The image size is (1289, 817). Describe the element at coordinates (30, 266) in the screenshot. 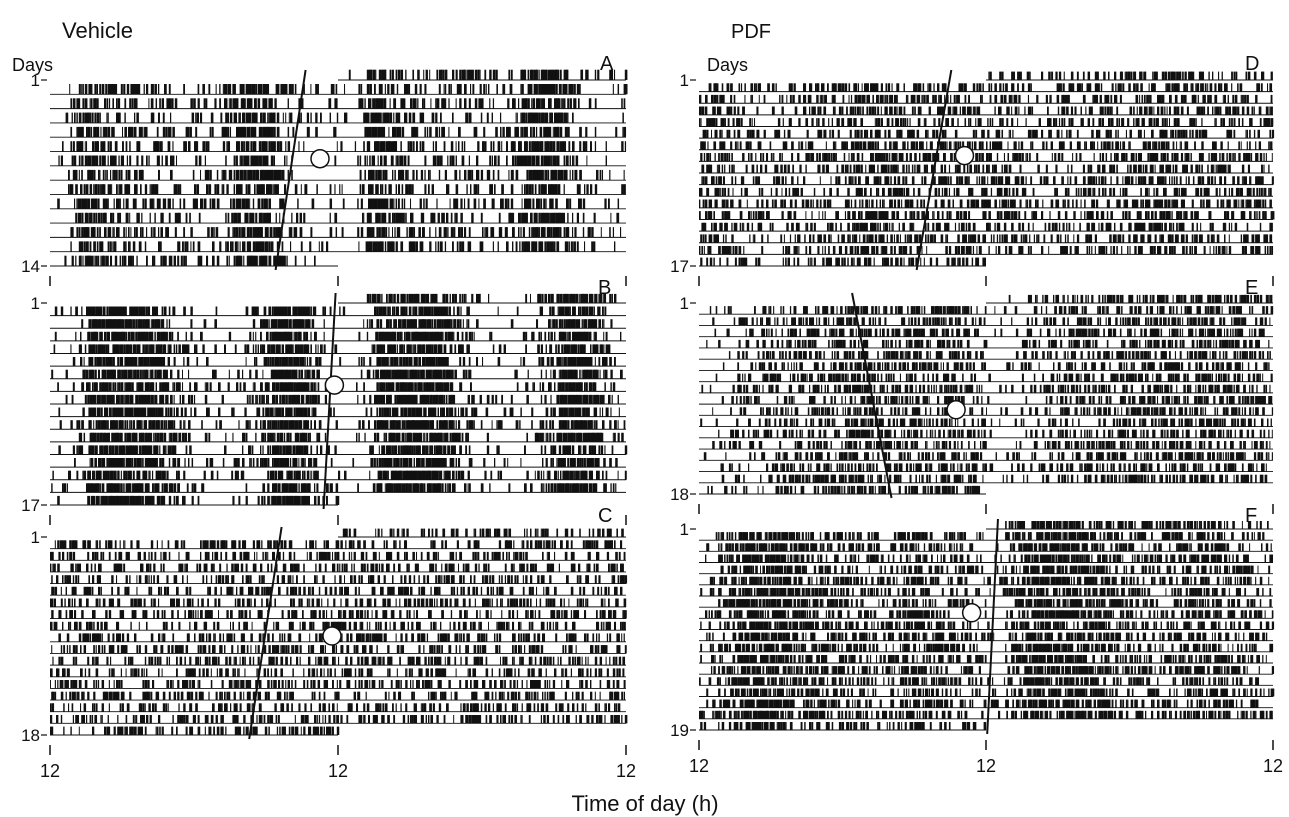

I see `day-label-last: 14` at that location.